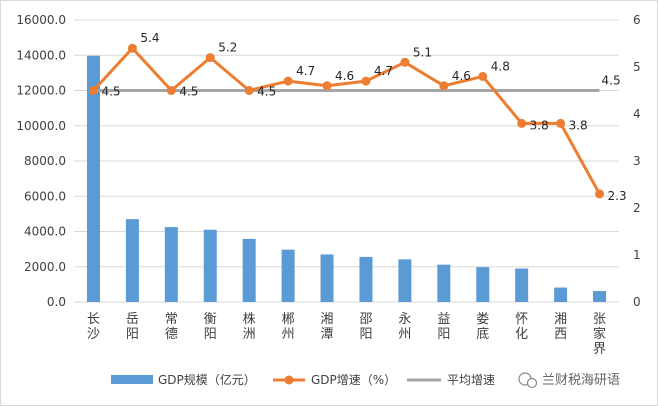 This screenshot has width=658, height=407. Describe the element at coordinates (581, 380) in the screenshot. I see `watermark-text: 兰财税海研语` at that location.